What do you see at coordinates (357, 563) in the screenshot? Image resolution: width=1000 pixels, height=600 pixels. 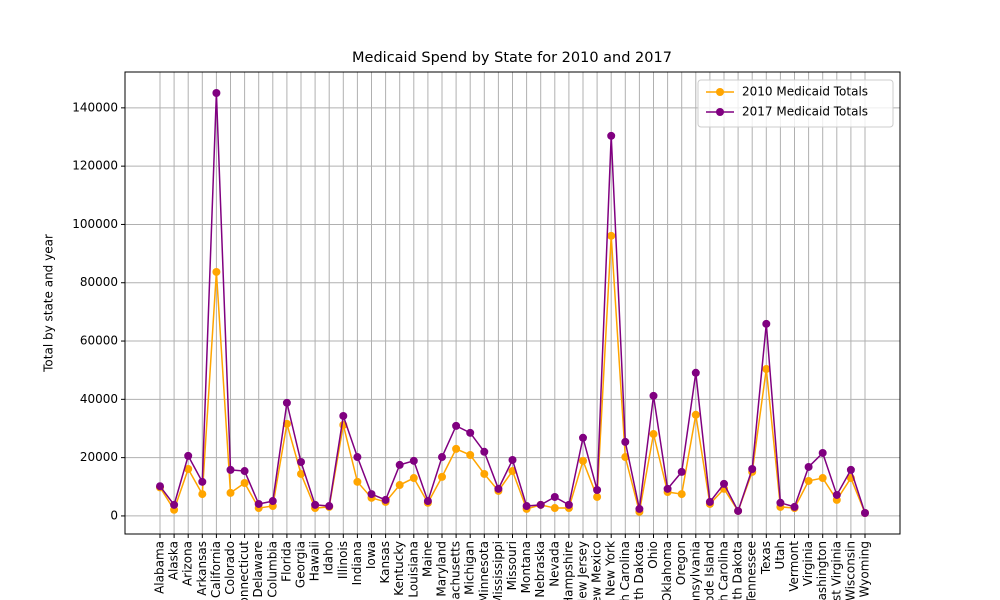 I see `x-tick-label: Indiana` at bounding box center [357, 563].